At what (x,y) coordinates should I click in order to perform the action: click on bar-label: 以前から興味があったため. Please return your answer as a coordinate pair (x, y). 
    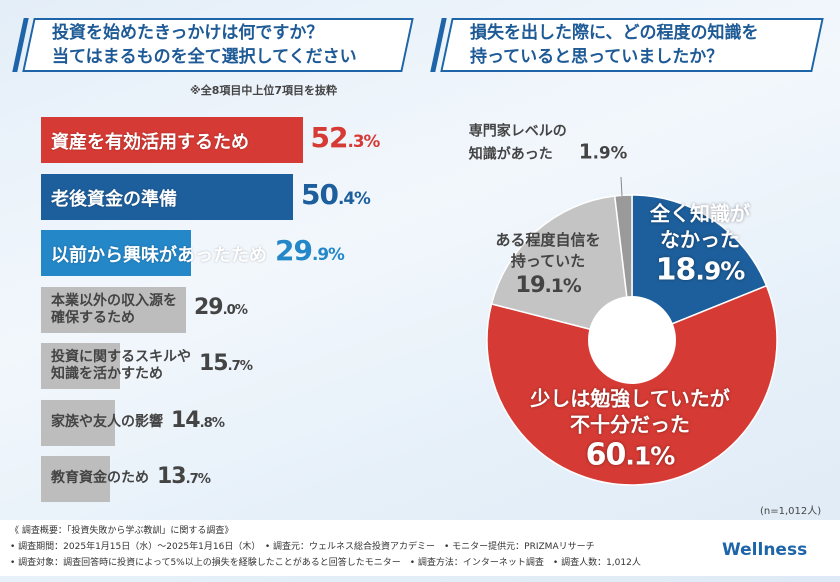
    Looking at the image, I should click on (159, 255).